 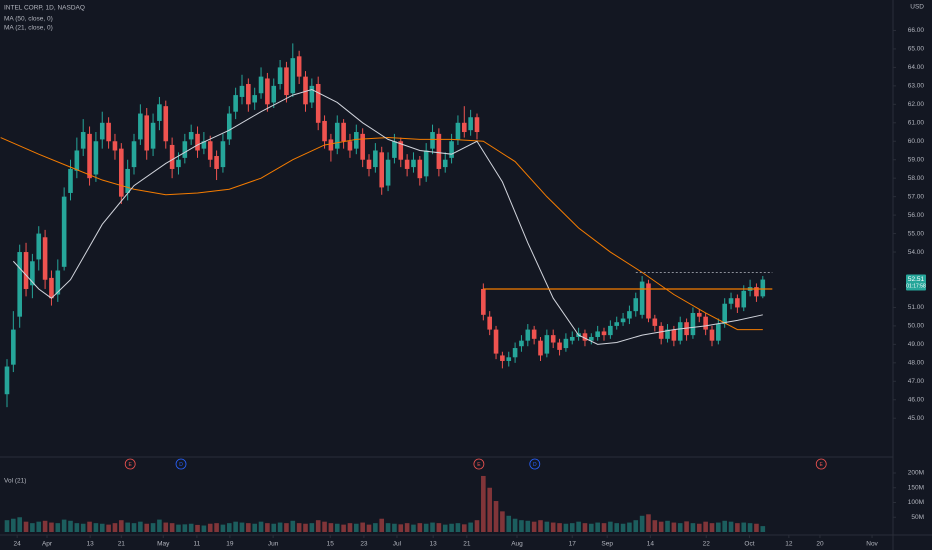 I want to click on y-tick-label: 64.00, so click(x=916, y=67).